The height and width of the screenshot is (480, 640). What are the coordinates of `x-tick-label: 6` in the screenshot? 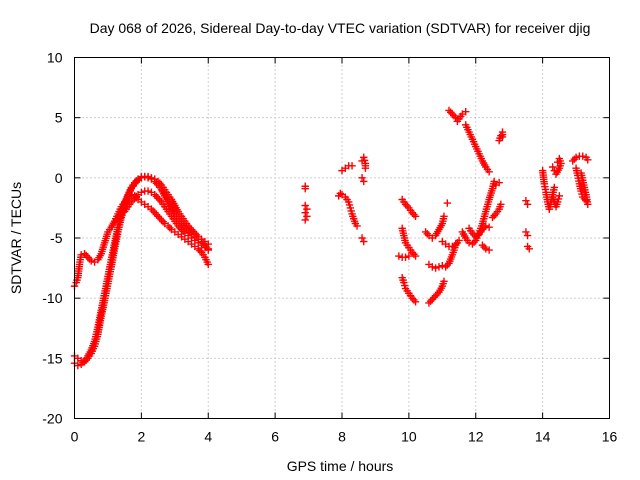 It's located at (275, 437).